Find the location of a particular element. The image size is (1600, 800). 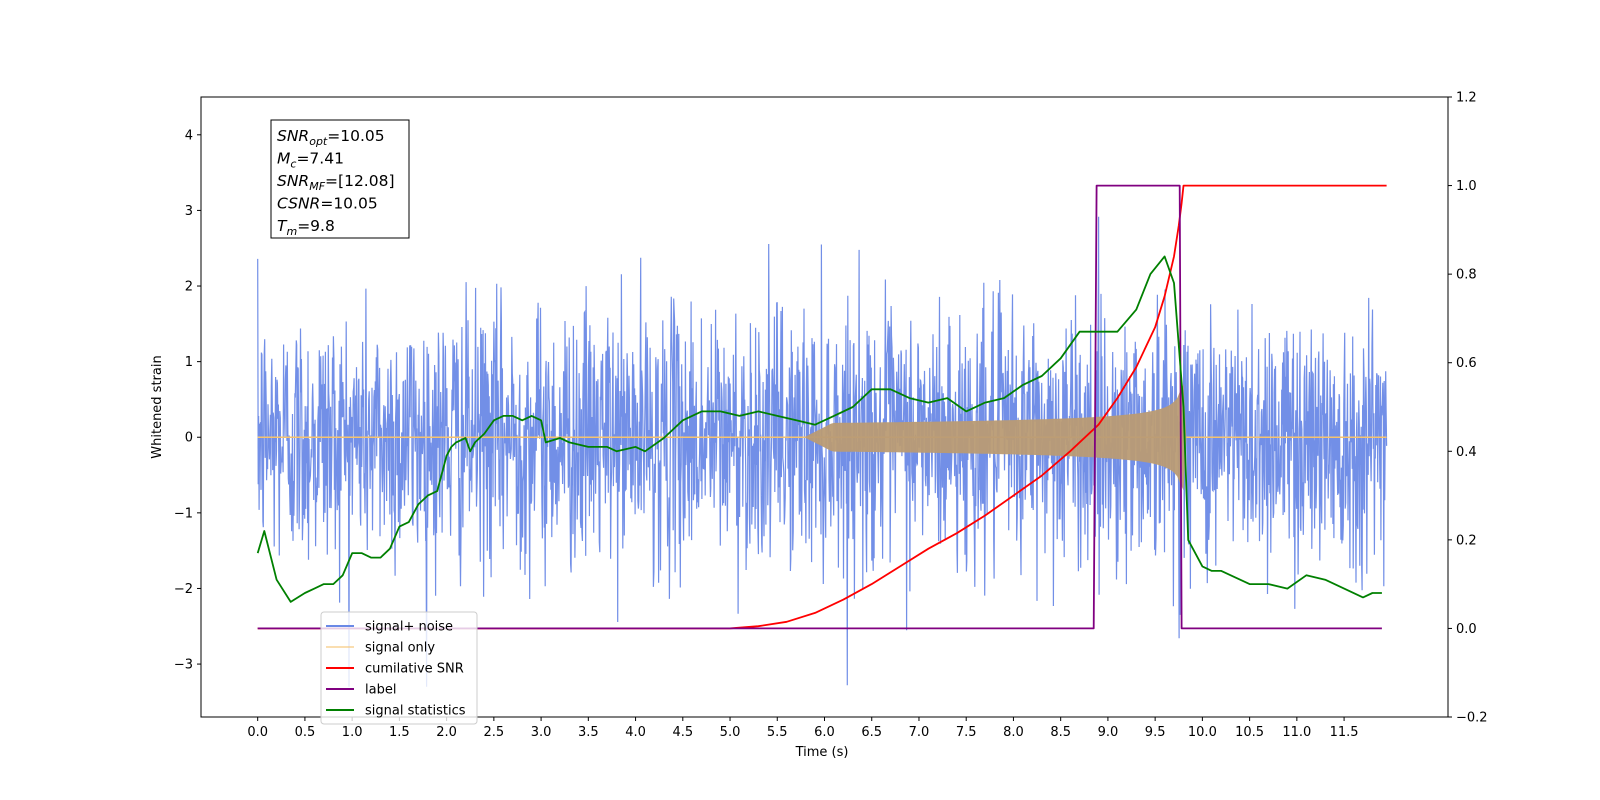

stats-line: Tm=9.8 is located at coordinates (306, 227).